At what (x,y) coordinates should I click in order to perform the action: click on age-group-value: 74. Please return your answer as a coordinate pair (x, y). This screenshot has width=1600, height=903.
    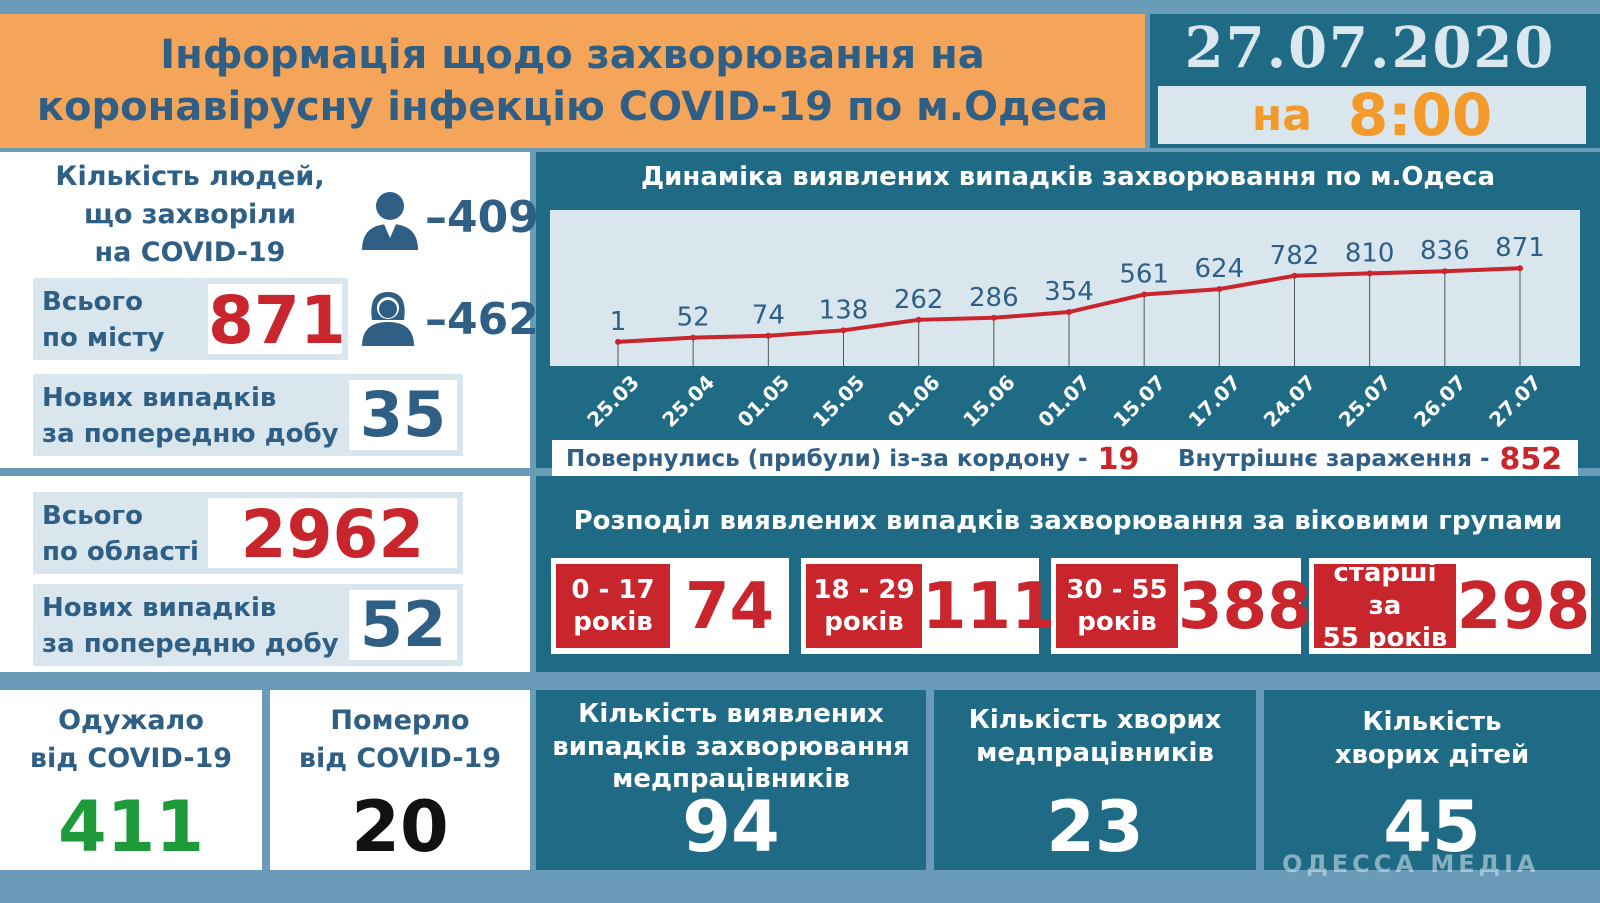
    Looking at the image, I should click on (729, 607).